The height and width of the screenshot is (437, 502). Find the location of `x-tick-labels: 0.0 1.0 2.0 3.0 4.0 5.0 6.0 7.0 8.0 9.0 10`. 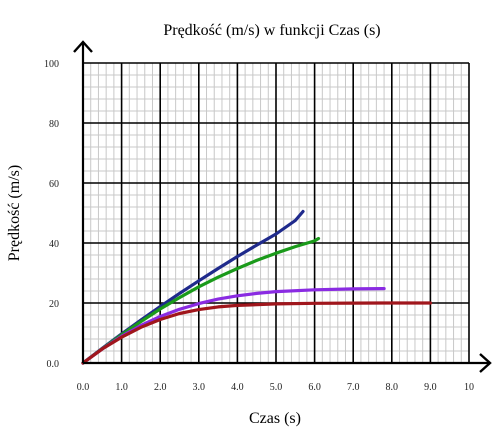

x-tick-labels: 0.0 1.0 2.0 3.0 4.0 5.0 6.0 7.0 8.0 9.0 10 is located at coordinates (275, 387).